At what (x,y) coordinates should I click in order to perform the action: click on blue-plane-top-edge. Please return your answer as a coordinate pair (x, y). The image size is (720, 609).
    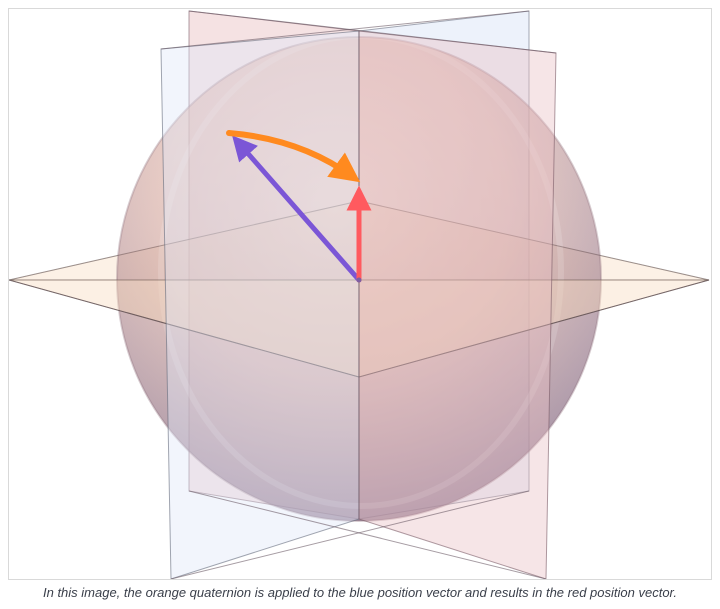
    Looking at the image, I should click on (345, 30).